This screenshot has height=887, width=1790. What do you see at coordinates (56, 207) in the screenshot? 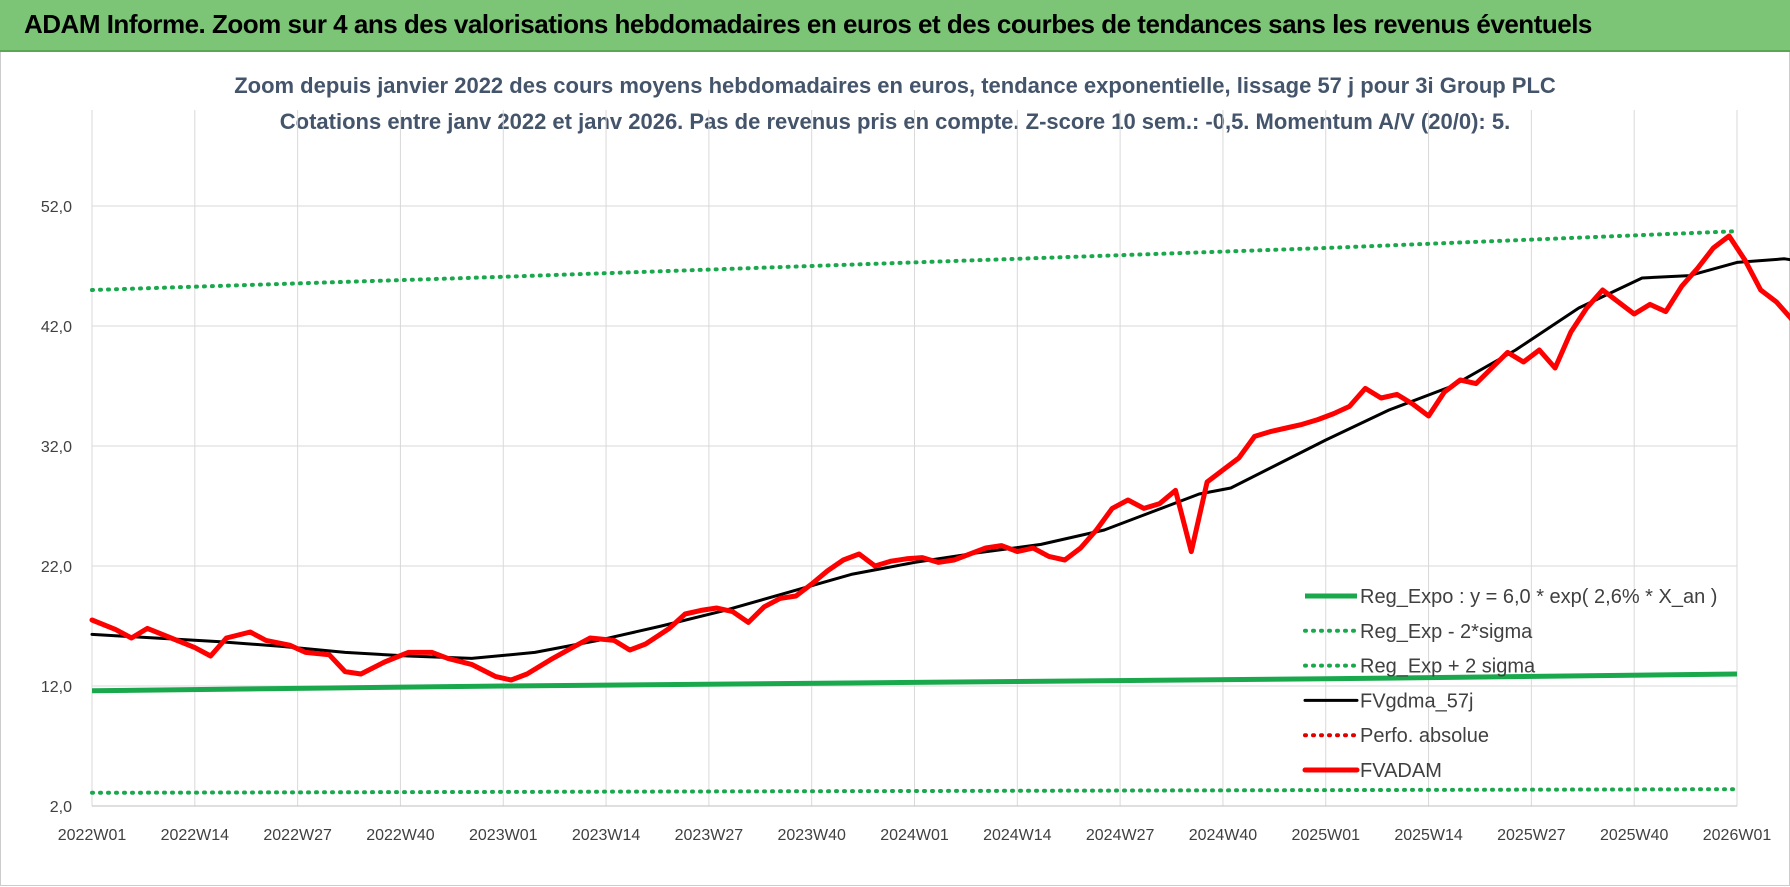
I see `y-tick-label: 52,0` at bounding box center [56, 207].